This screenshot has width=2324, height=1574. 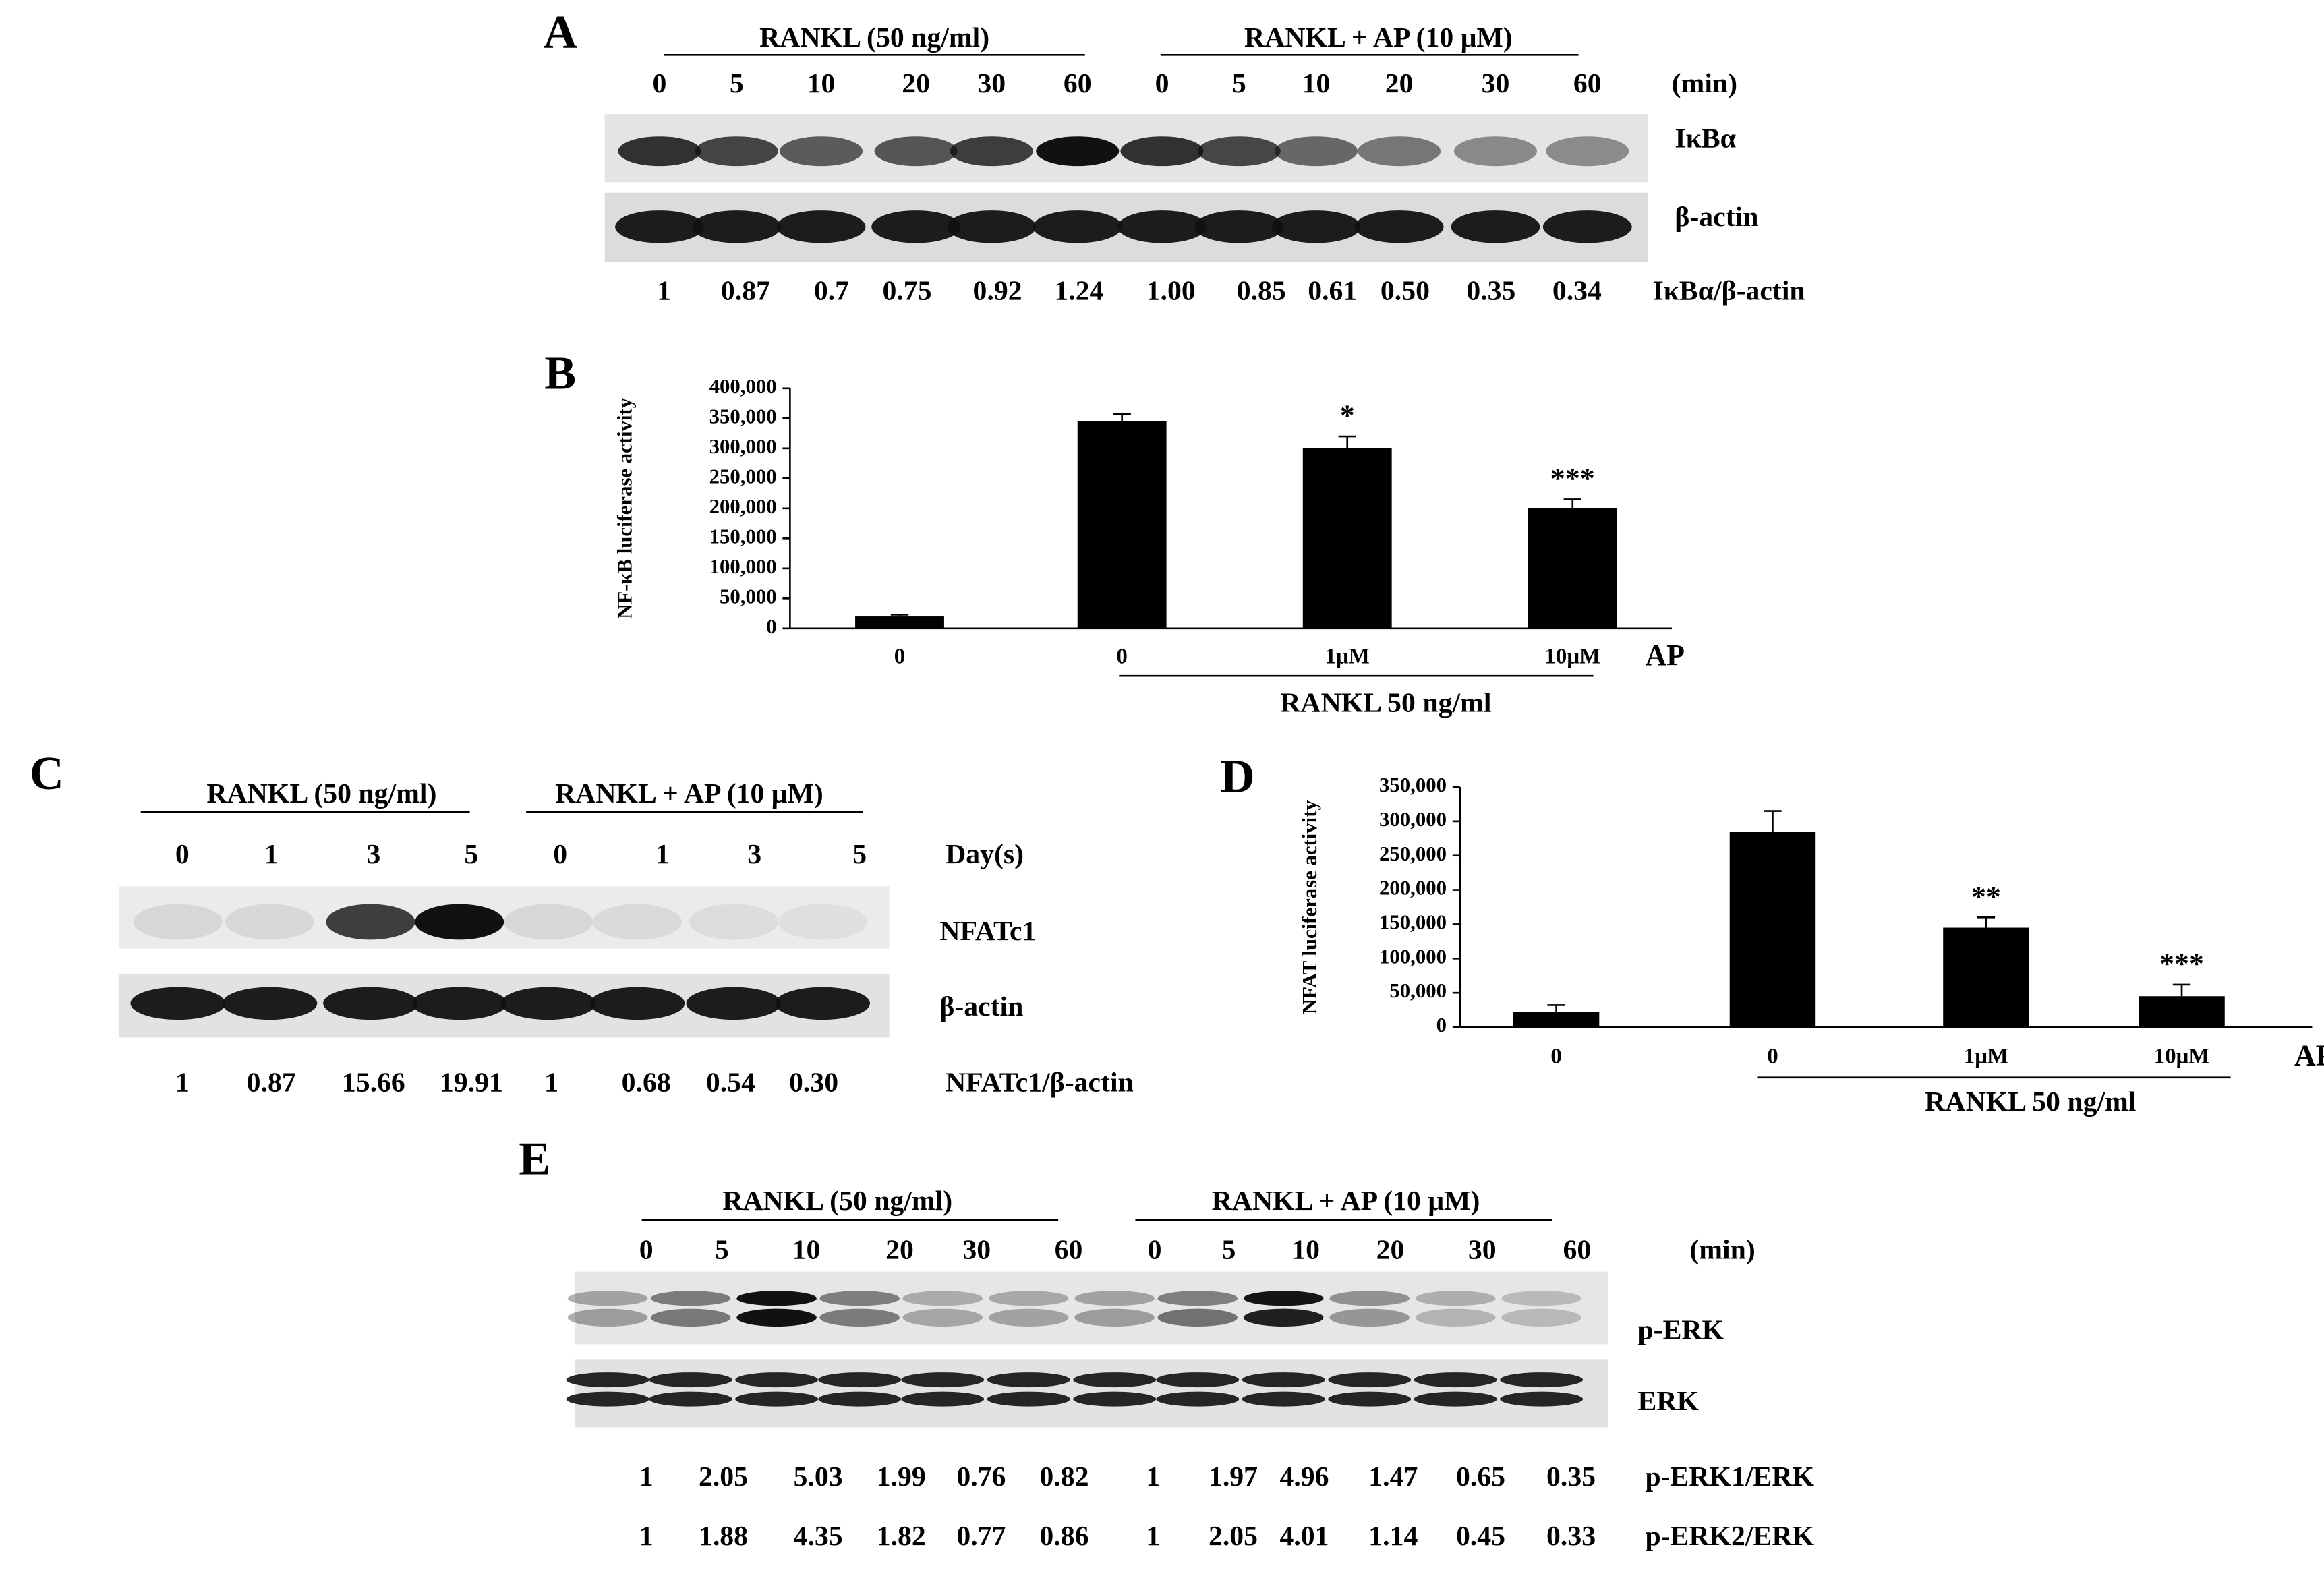 I want to click on ratio-value: 0.65, so click(x=1481, y=1477).